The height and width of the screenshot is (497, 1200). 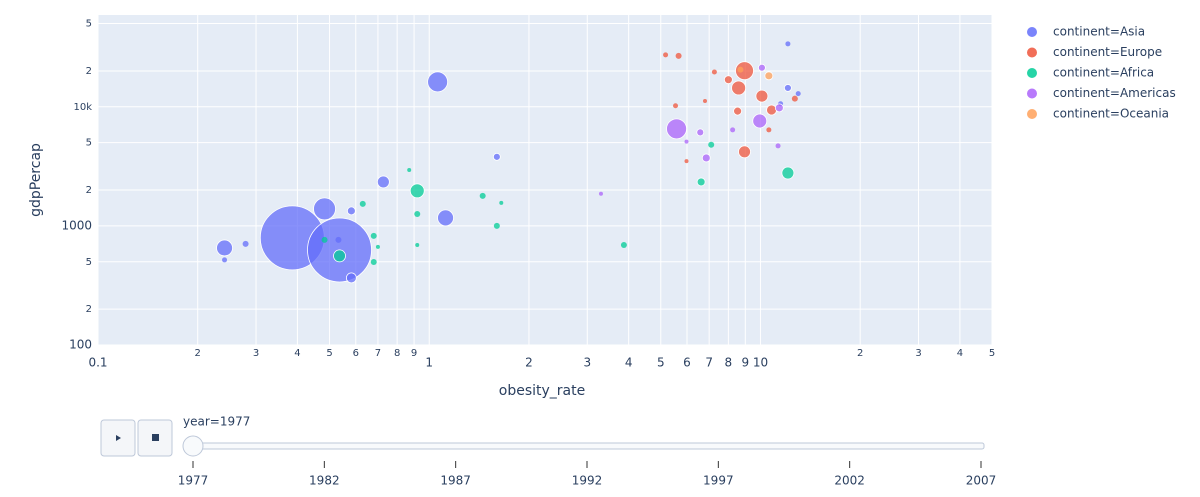 What do you see at coordinates (118, 438) in the screenshot?
I see `play-button` at bounding box center [118, 438].